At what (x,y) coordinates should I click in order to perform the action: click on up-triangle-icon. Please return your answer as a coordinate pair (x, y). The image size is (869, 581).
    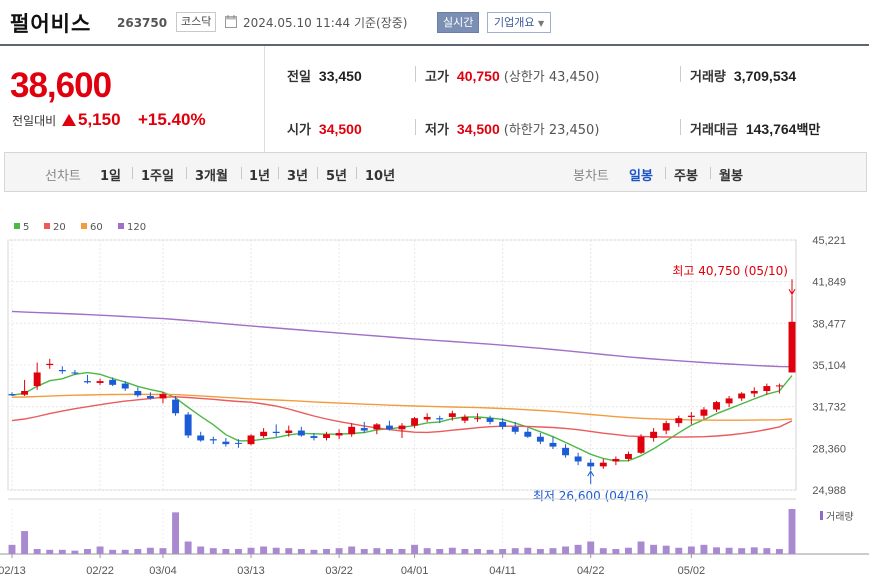
    Looking at the image, I should click on (69, 120).